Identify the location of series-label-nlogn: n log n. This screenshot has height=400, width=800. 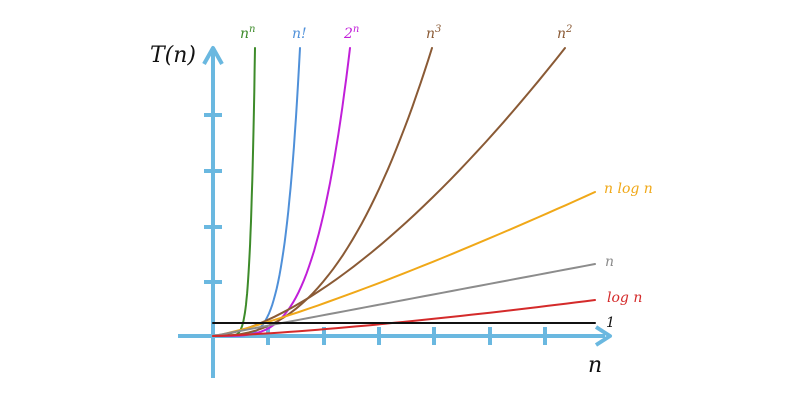
(628, 189).